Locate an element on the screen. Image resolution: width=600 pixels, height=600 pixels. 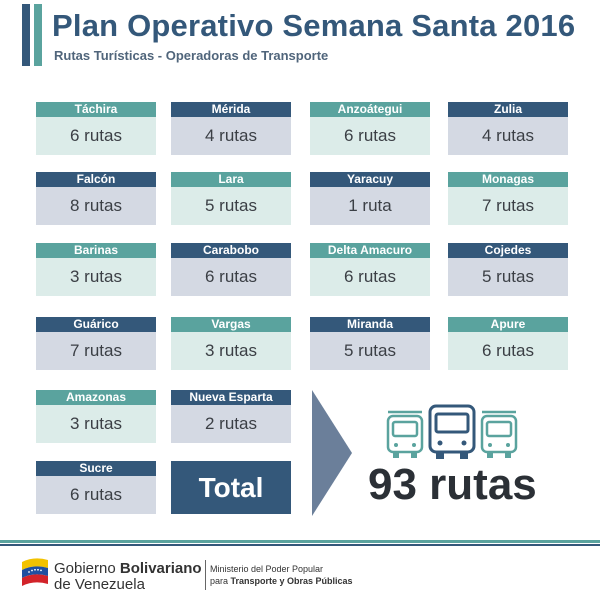
state-card-monagas: Monagas 7 rutas is located at coordinates (508, 198).